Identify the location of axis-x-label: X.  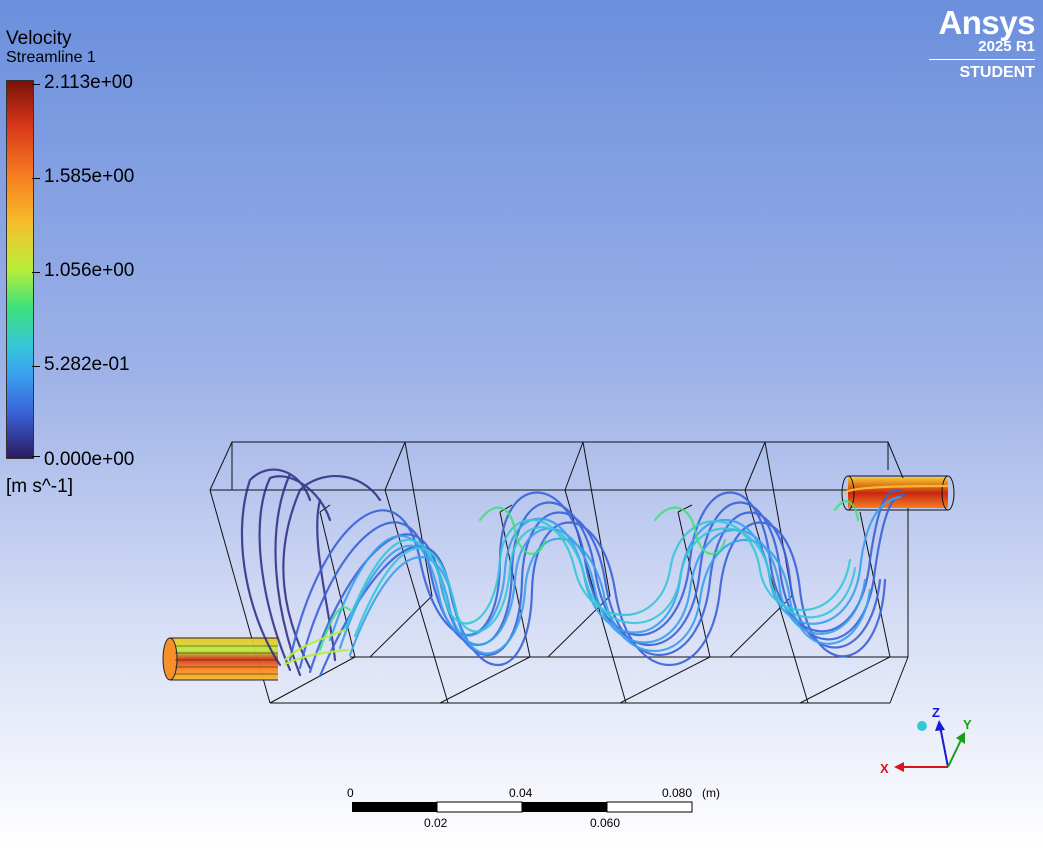
(884, 768).